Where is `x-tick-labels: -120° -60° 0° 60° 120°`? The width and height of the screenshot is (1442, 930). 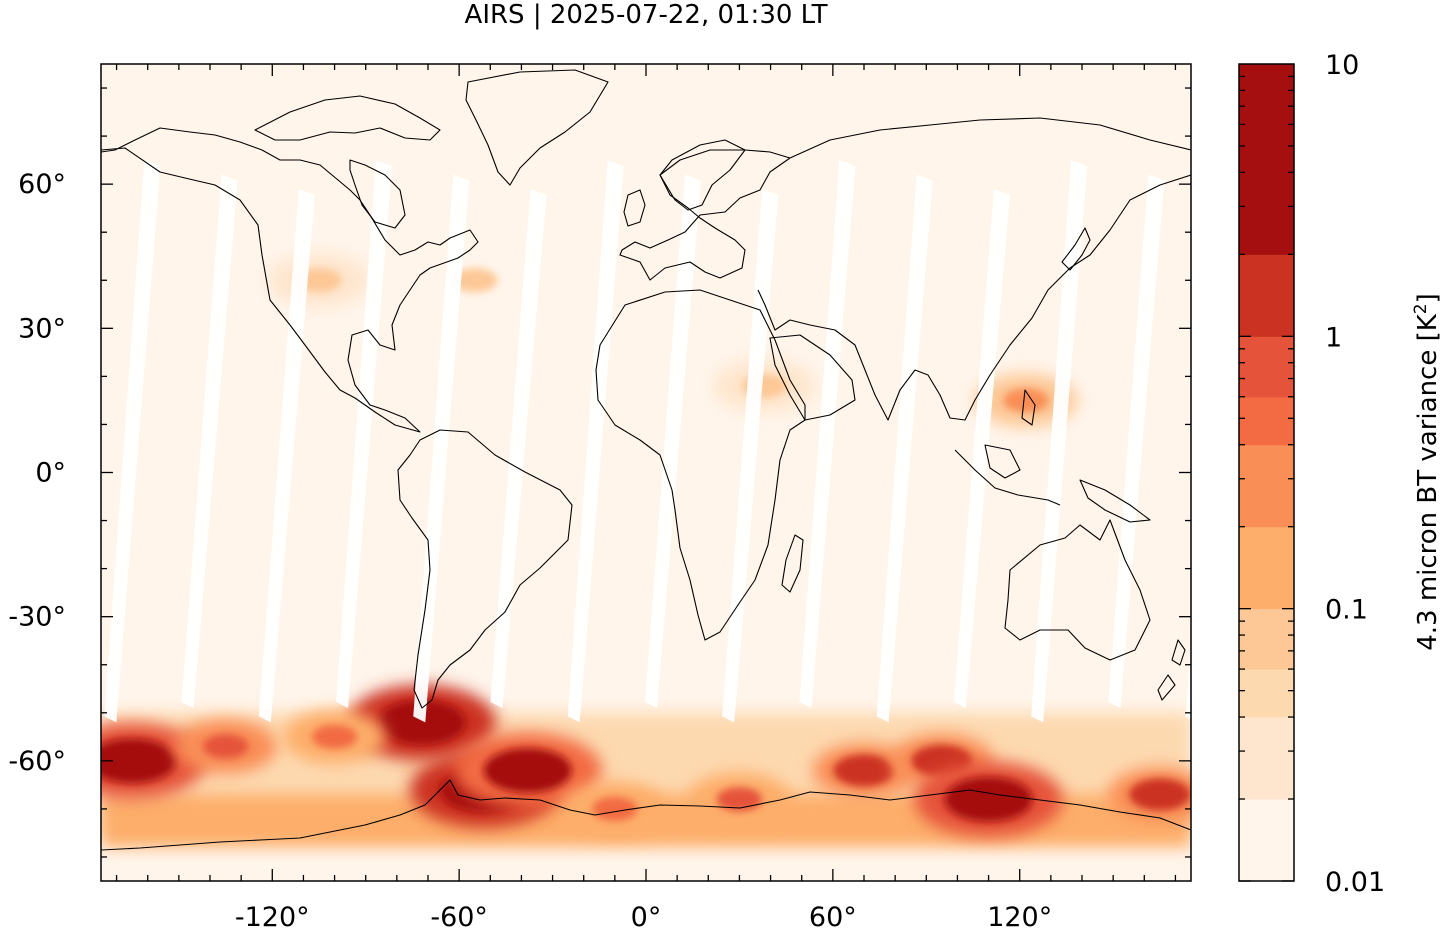 x-tick-labels: -120° -60° 0° 60° 120° is located at coordinates (643, 916).